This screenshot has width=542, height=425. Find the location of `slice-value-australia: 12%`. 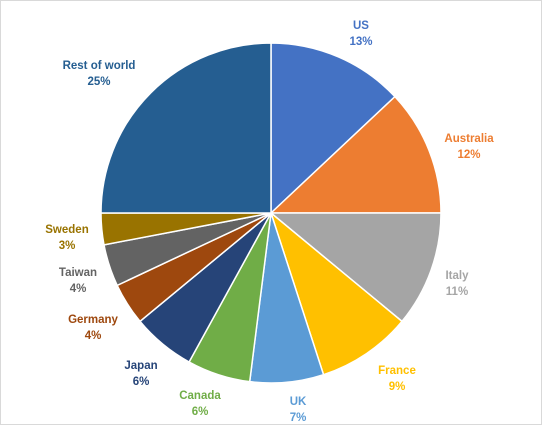

slice-value-australia: 12% is located at coordinates (468, 155).